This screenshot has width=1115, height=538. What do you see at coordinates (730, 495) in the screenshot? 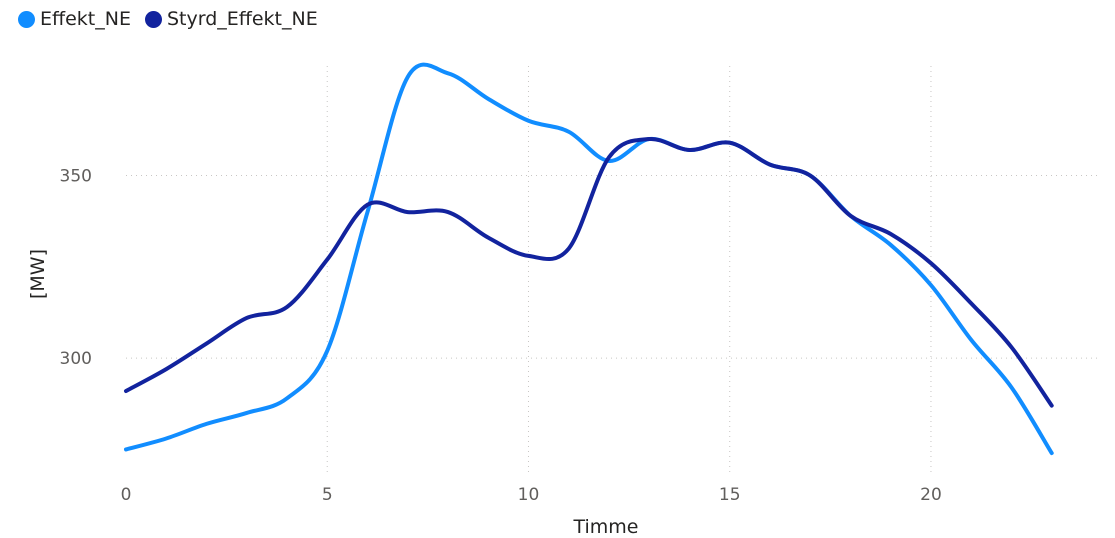
I see `x-tick-label: 15` at bounding box center [730, 495].